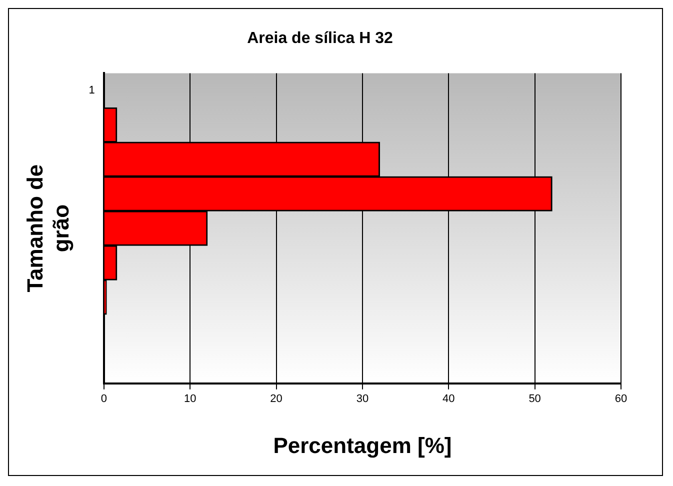 This screenshot has width=673, height=486. Describe the element at coordinates (448, 399) in the screenshot. I see `x-tick-label: 40` at that location.